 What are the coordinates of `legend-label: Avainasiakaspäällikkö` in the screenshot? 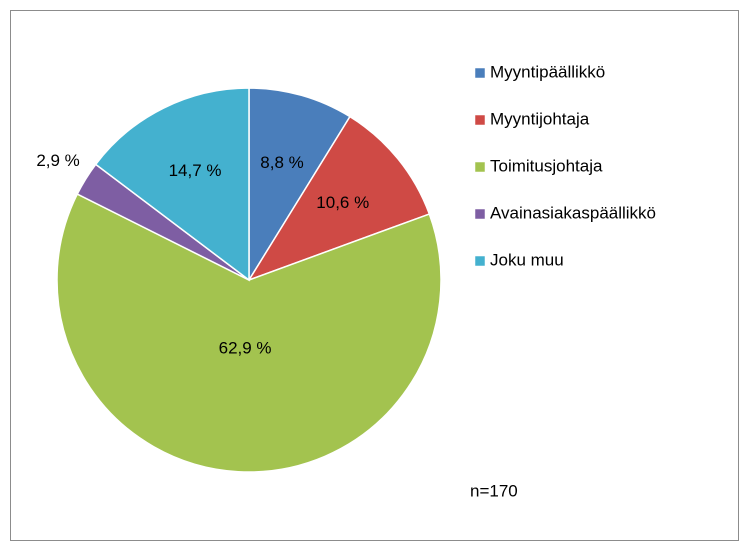 It's located at (573, 212).